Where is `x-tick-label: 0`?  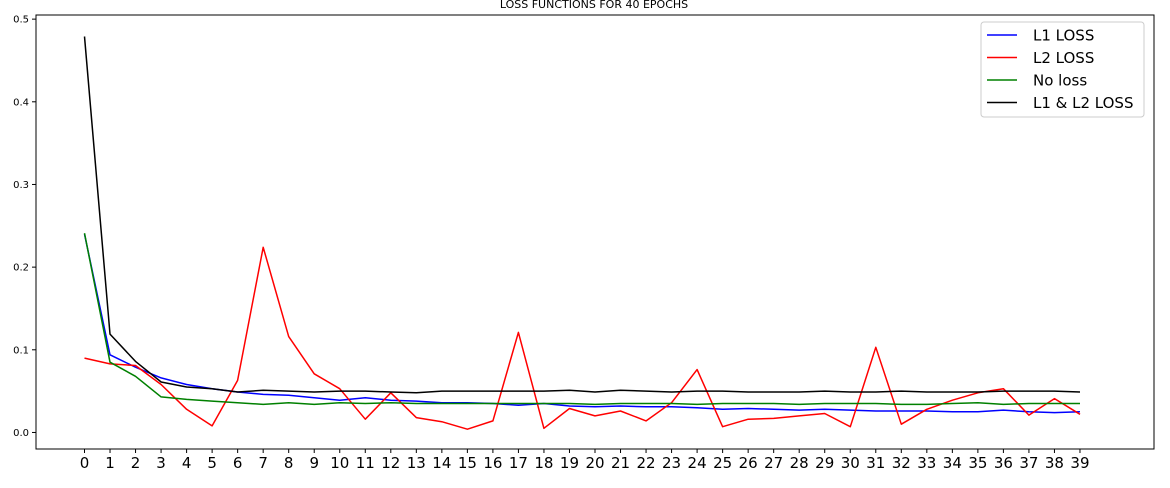 x-tick-label: 0 is located at coordinates (85, 463).